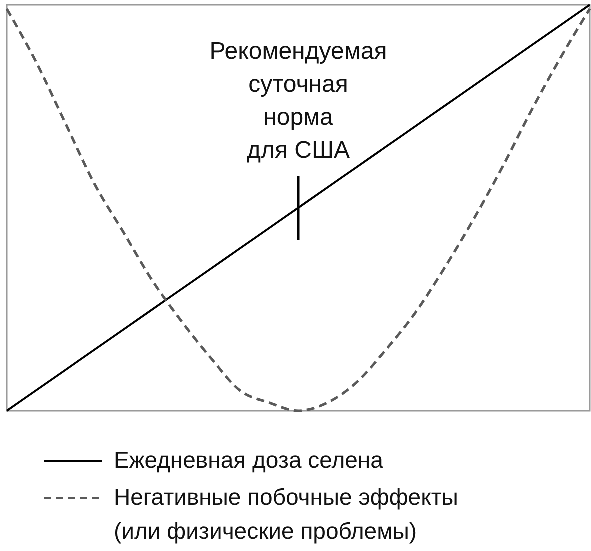 The height and width of the screenshot is (551, 591). I want to click on legend-label: Негативные побочные эффекты (или физические проблемы), so click(286, 514).